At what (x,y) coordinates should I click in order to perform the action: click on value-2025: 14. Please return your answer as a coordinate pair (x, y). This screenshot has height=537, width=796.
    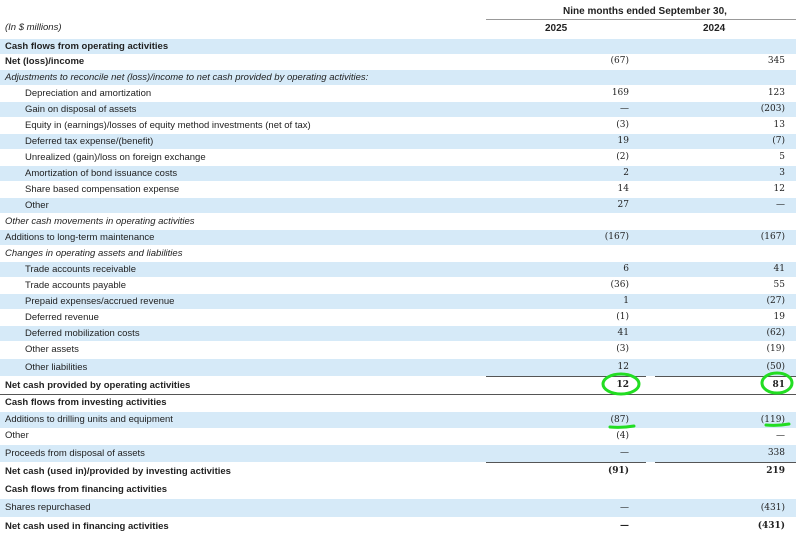
    Looking at the image, I should click on (623, 189).